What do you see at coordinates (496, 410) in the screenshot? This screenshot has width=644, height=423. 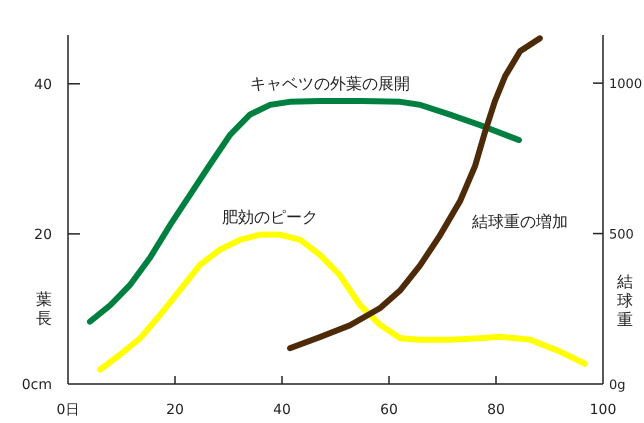 I see `x-tick-label: 80` at bounding box center [496, 410].